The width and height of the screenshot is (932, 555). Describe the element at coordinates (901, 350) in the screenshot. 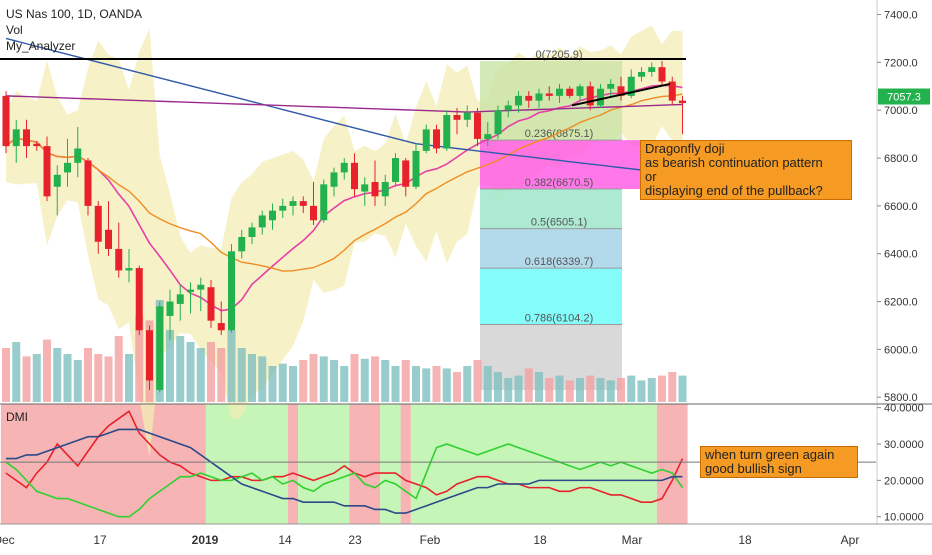

I see `price-tick-label: 6000.0` at that location.